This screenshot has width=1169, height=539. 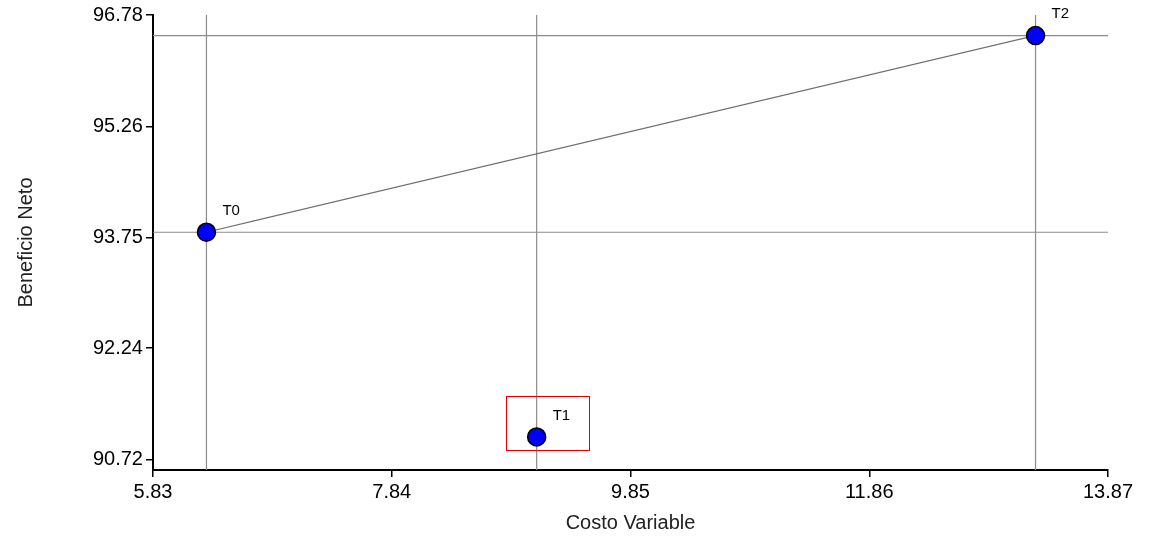 I want to click on x-tick-label: 11.86, so click(x=869, y=490).